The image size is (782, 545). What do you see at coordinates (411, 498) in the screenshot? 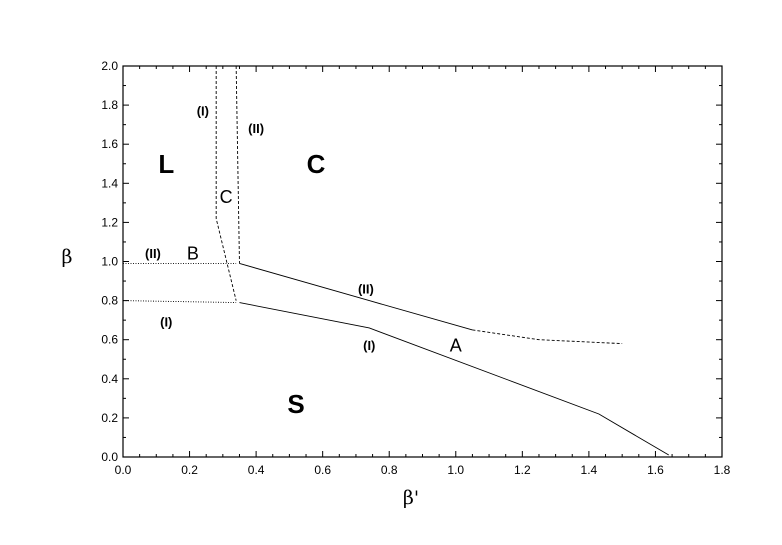
I see `x-axis-label: β'` at bounding box center [411, 498].